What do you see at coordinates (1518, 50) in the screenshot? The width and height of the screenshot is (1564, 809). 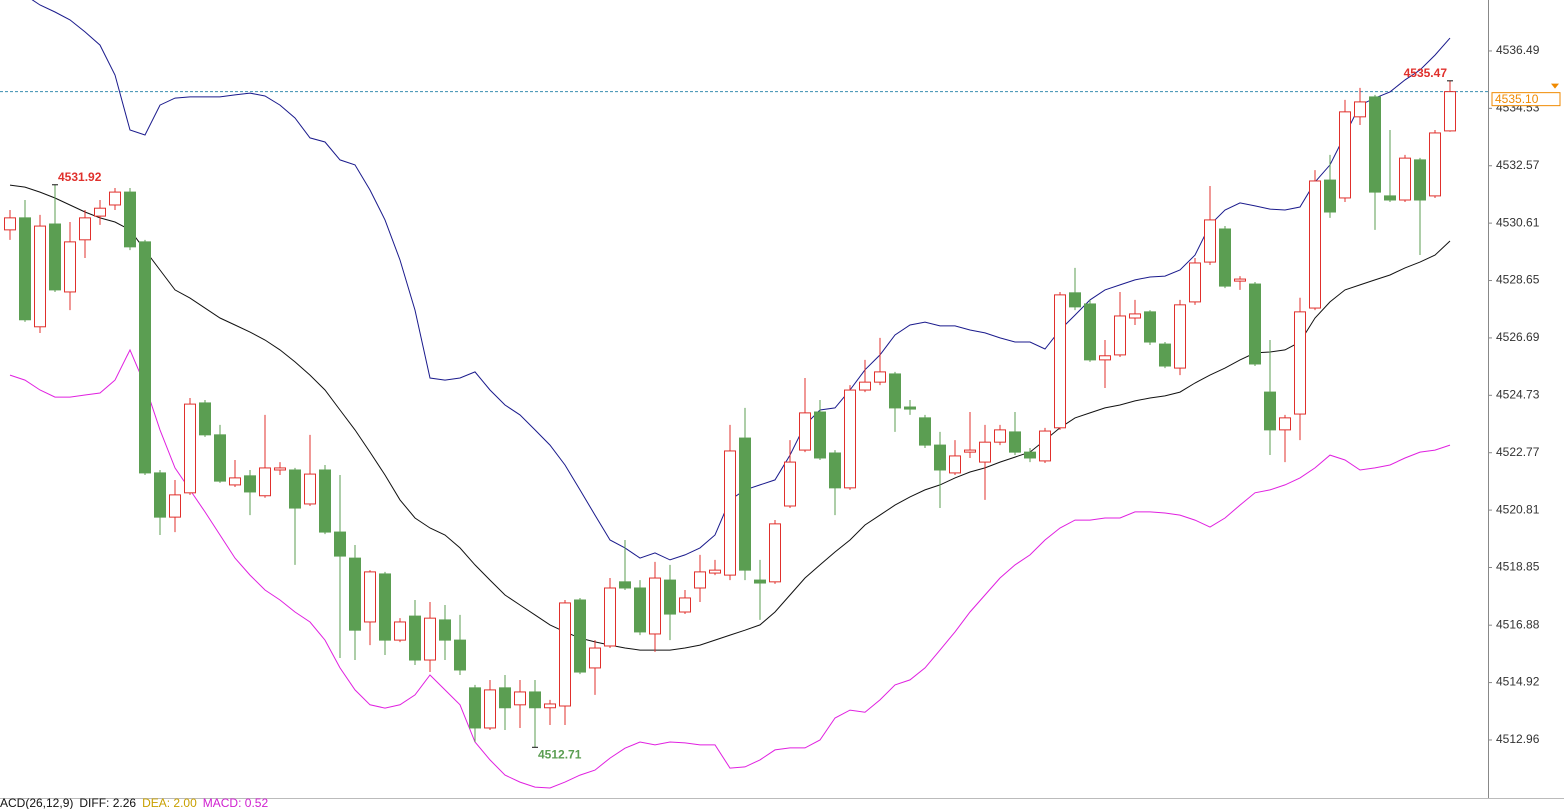 I see `y-tick-label: 4536.49` at bounding box center [1518, 50].